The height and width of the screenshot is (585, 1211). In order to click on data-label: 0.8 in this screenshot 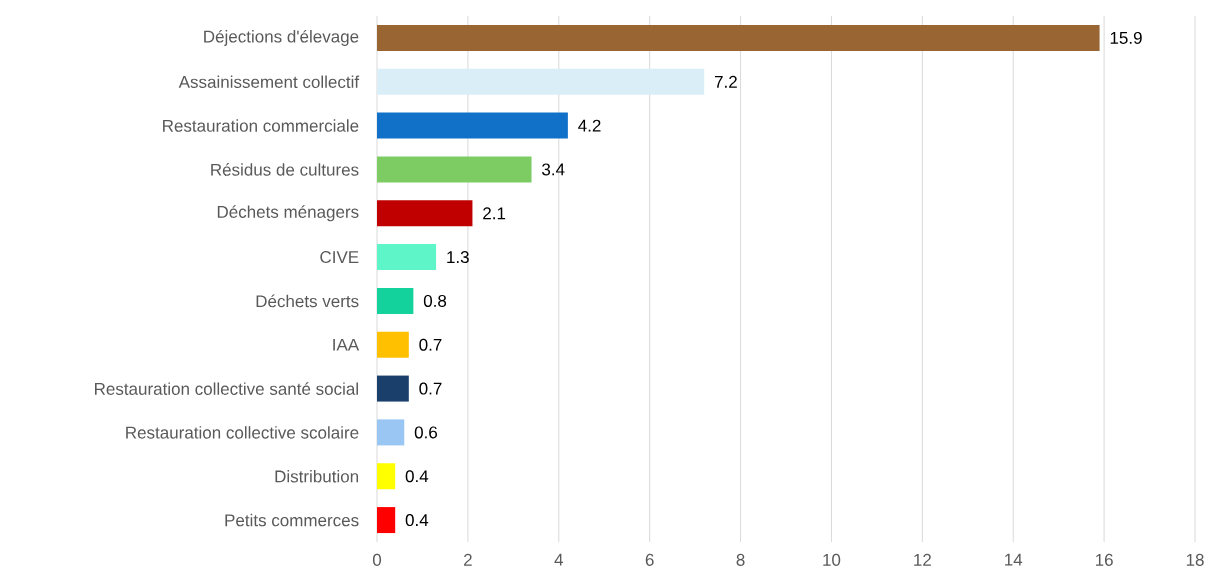, I will do `click(435, 300)`.